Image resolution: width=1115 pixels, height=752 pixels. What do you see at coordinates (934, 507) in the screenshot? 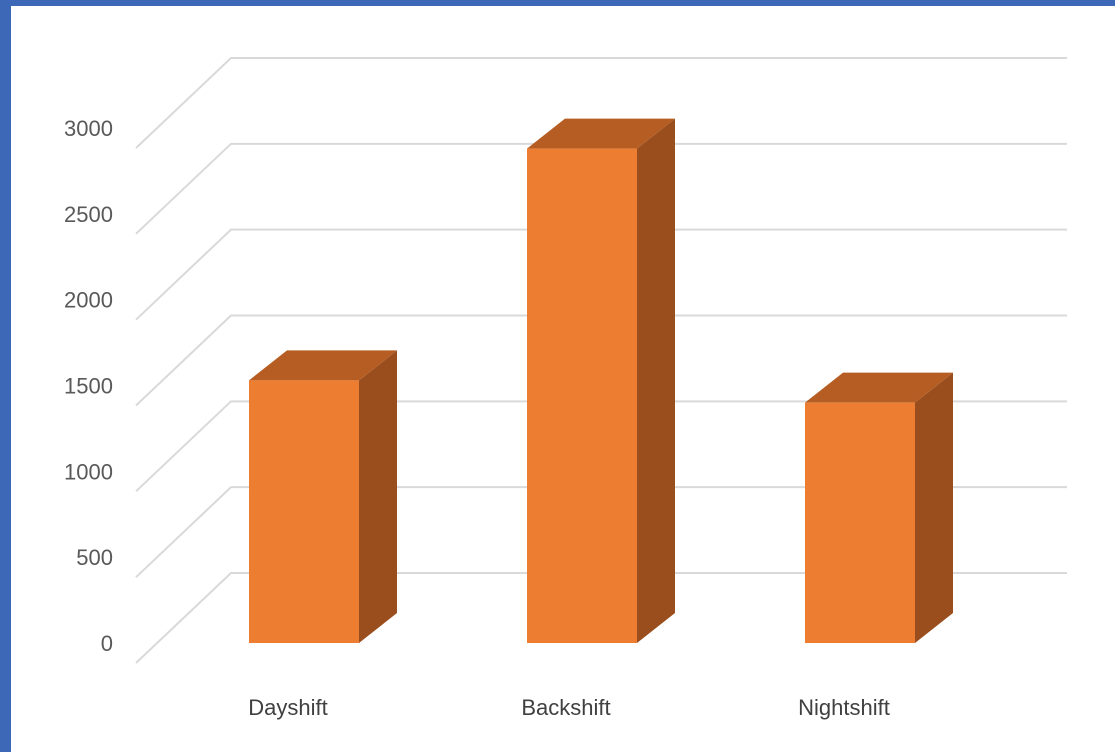
I see `bar-side-nightshift` at bounding box center [934, 507].